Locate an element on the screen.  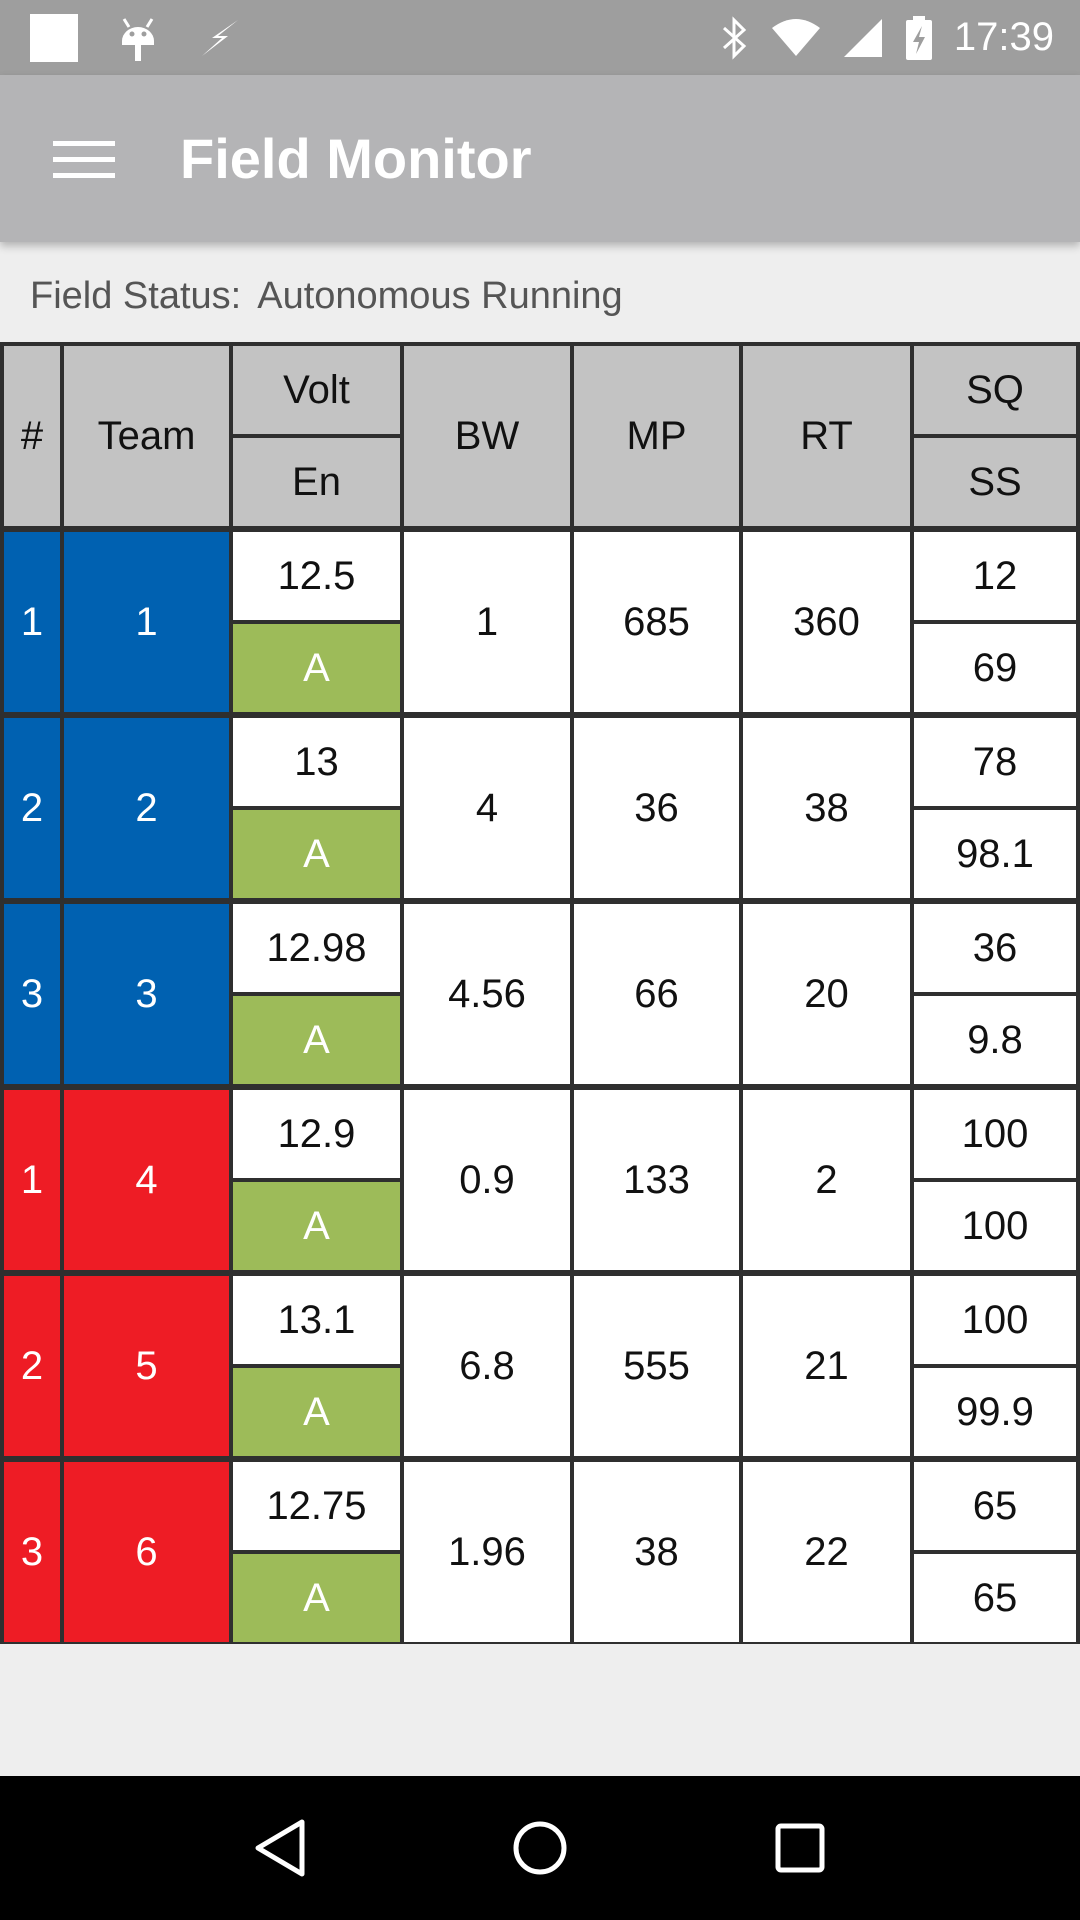
battery-charging-icon is located at coordinates (919, 38).